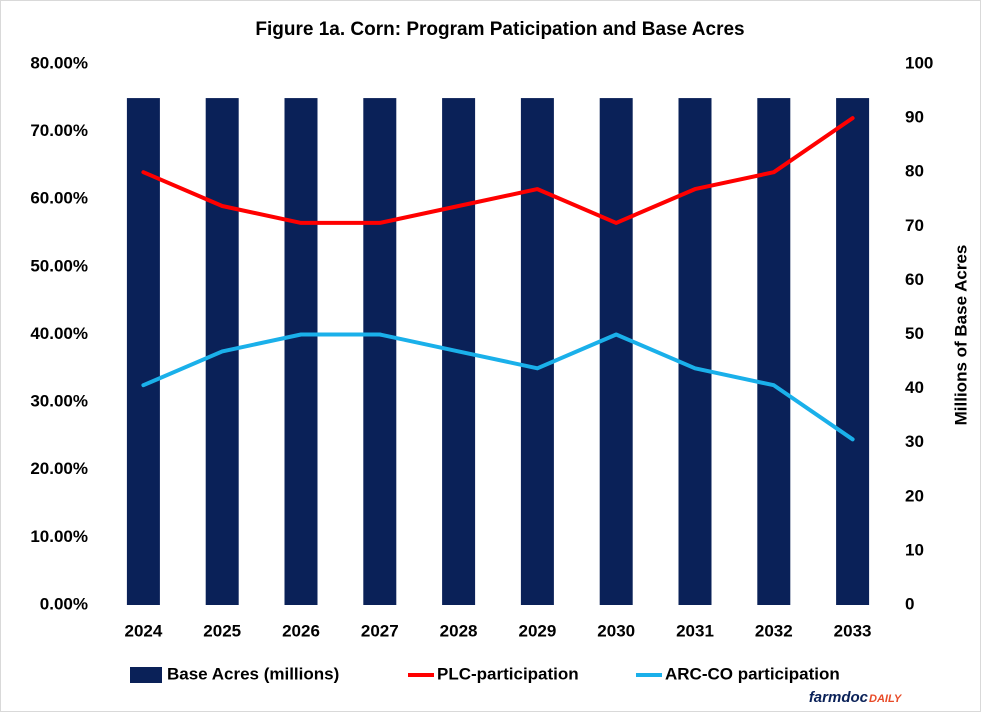  Describe the element at coordinates (886, 699) in the screenshot. I see `brand-suffix: DAILY` at that location.